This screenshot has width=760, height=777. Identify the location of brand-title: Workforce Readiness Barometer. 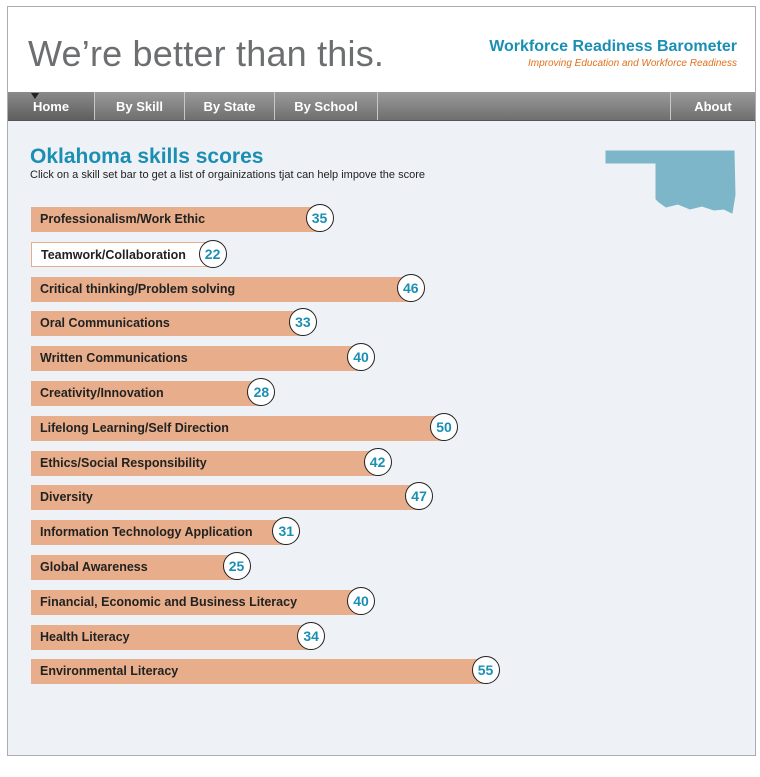
(613, 46).